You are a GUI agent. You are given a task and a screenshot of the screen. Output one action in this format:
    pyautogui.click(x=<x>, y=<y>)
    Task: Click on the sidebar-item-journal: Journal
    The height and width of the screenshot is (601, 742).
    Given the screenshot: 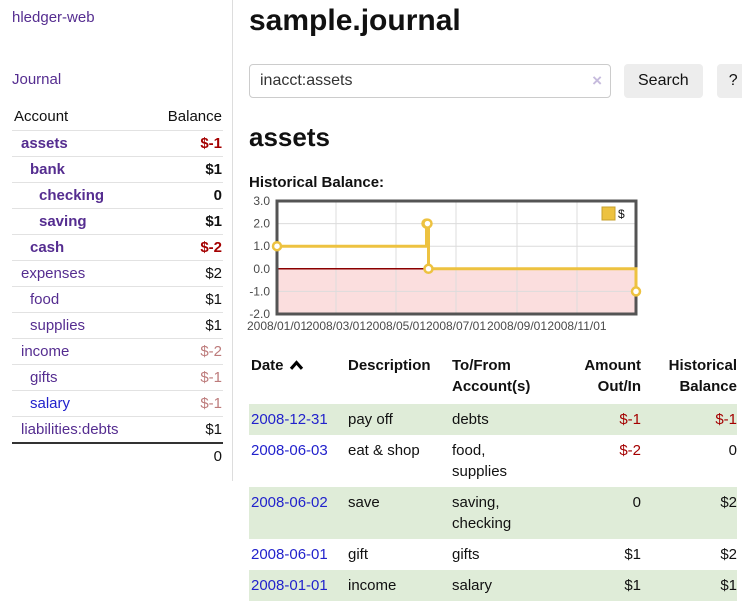 What is the action you would take?
    pyautogui.click(x=37, y=79)
    